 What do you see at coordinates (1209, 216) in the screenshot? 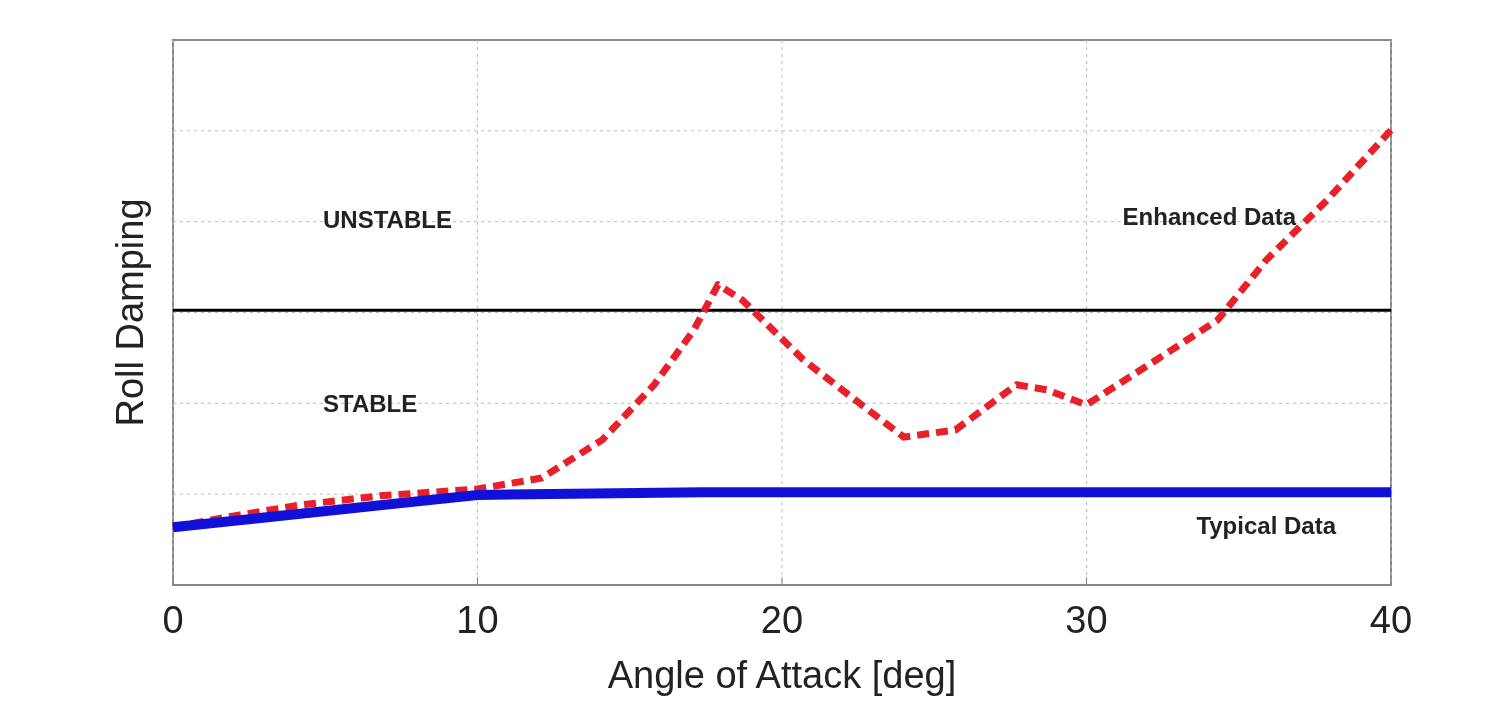
I see `series-label: Enhanced Data` at bounding box center [1209, 216].